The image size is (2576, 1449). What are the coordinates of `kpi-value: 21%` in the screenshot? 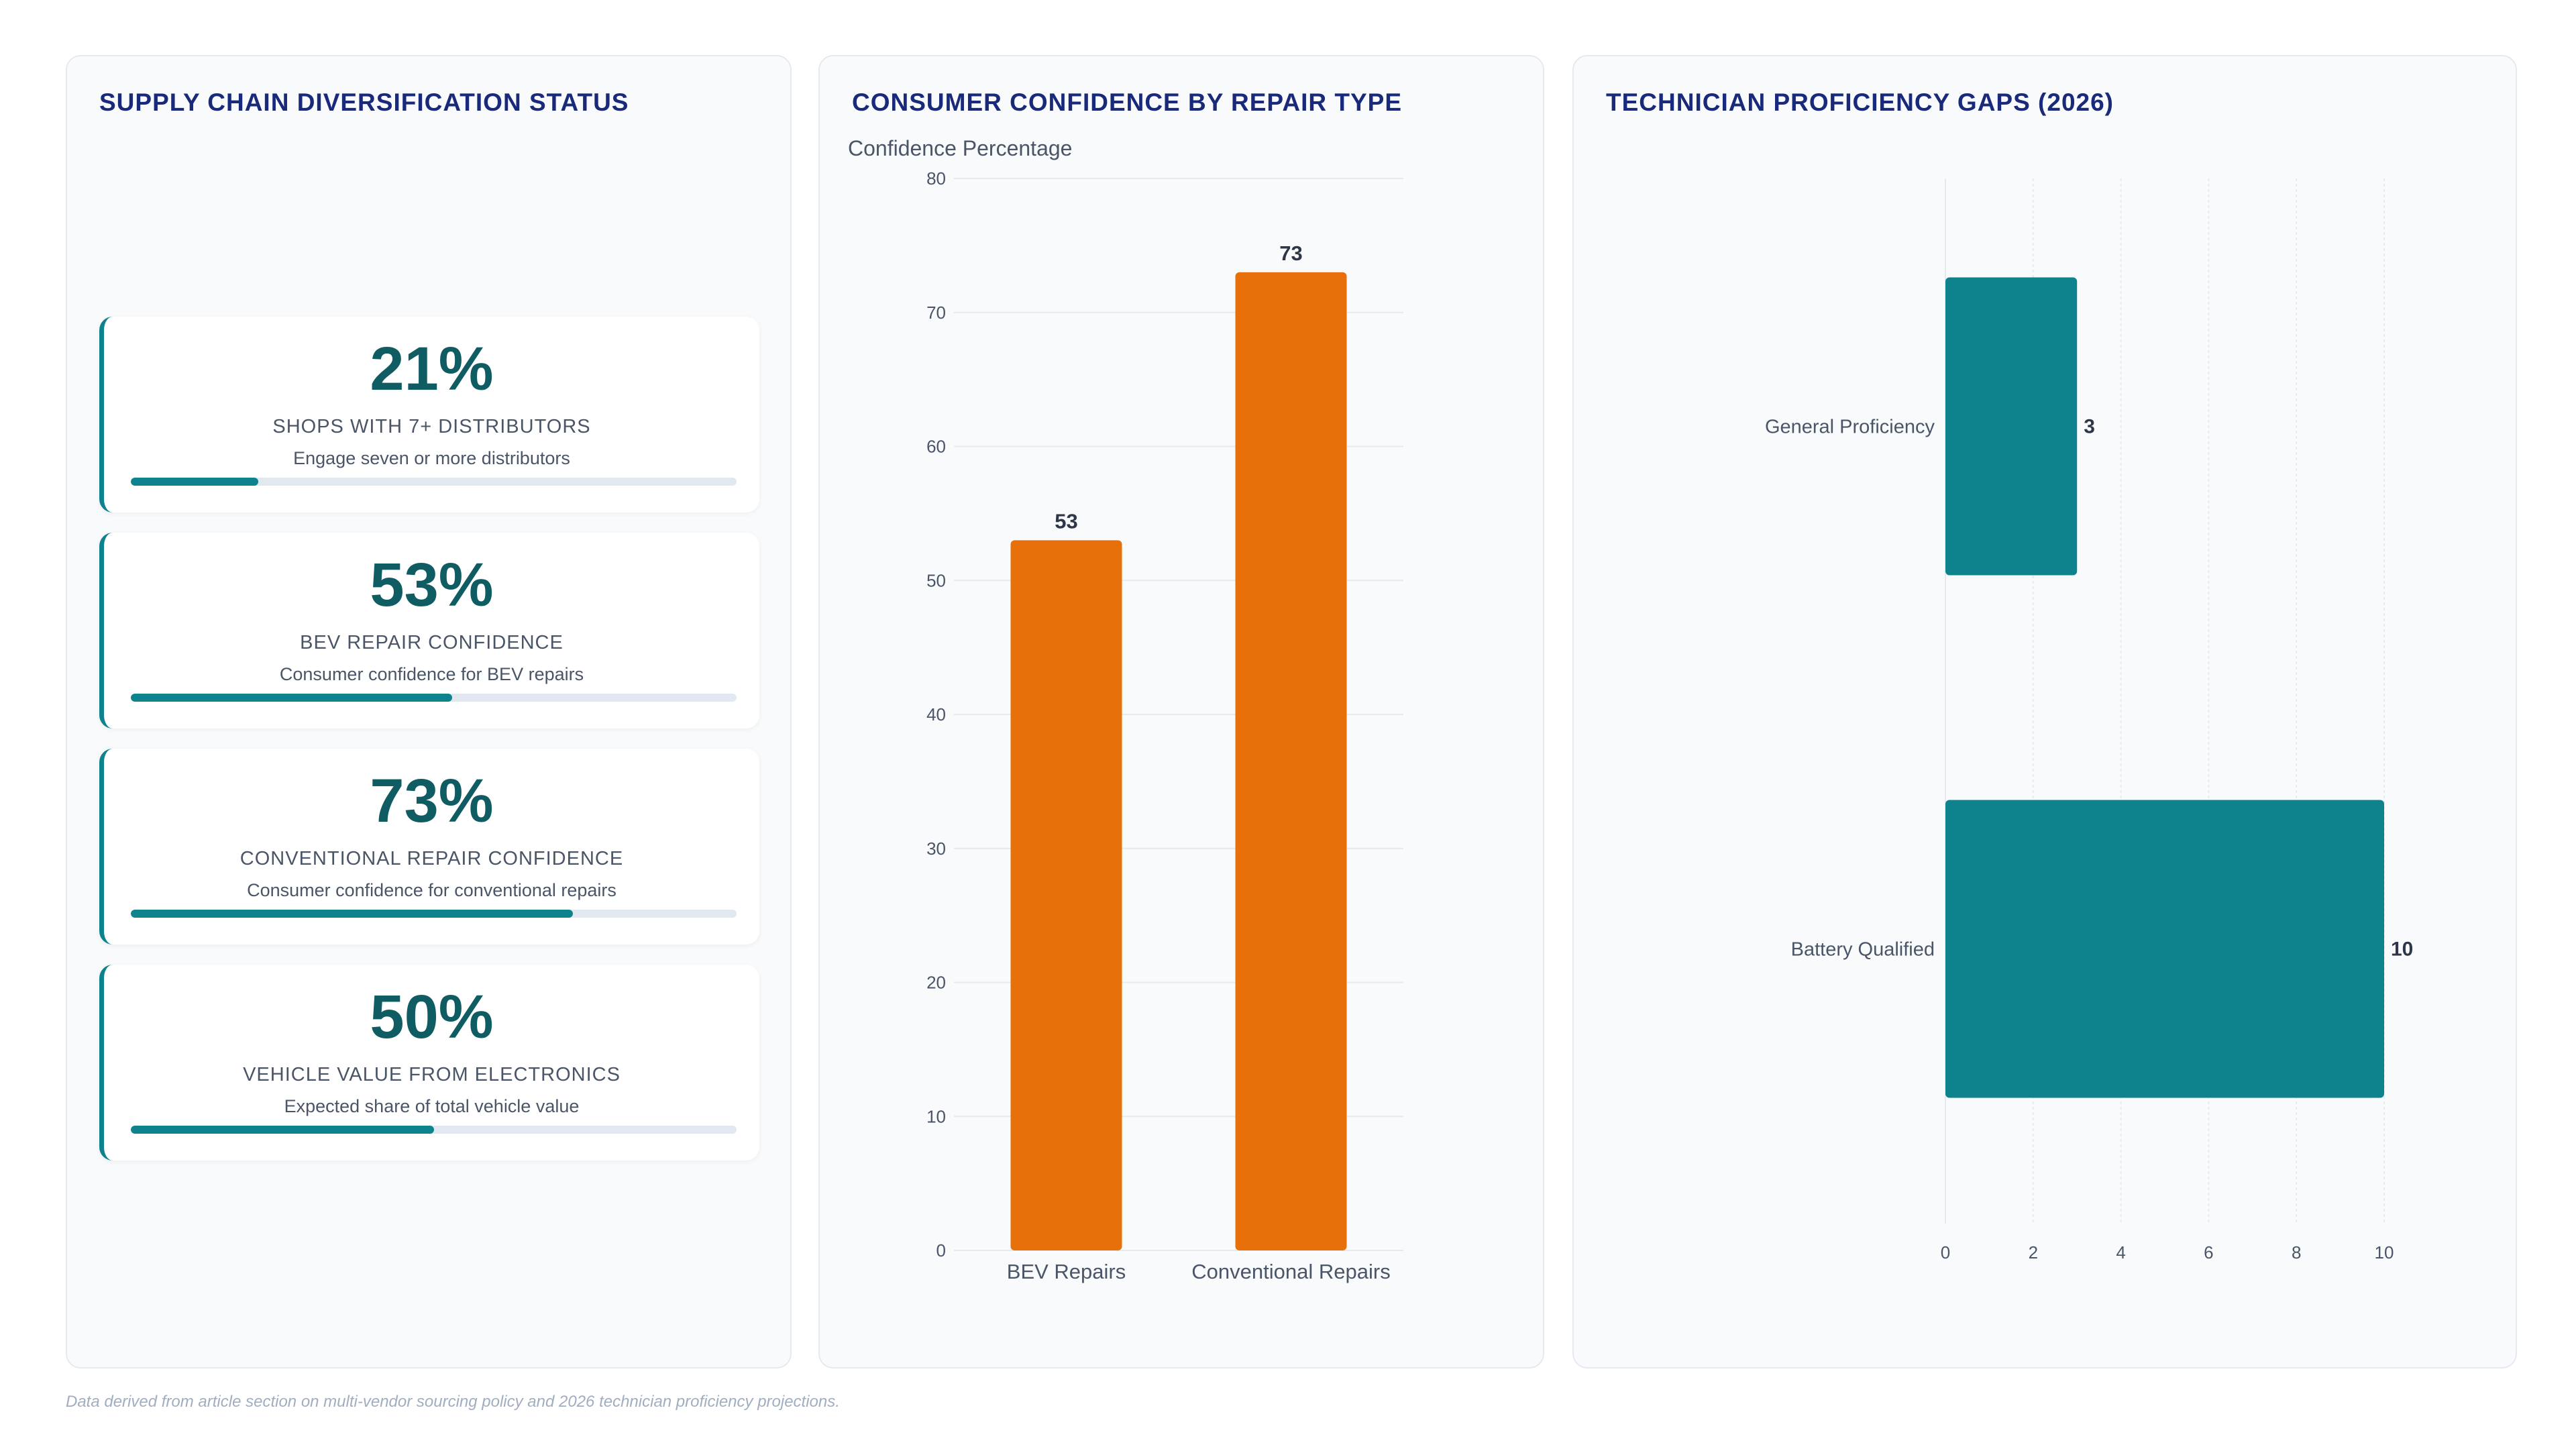 It's located at (432, 369).